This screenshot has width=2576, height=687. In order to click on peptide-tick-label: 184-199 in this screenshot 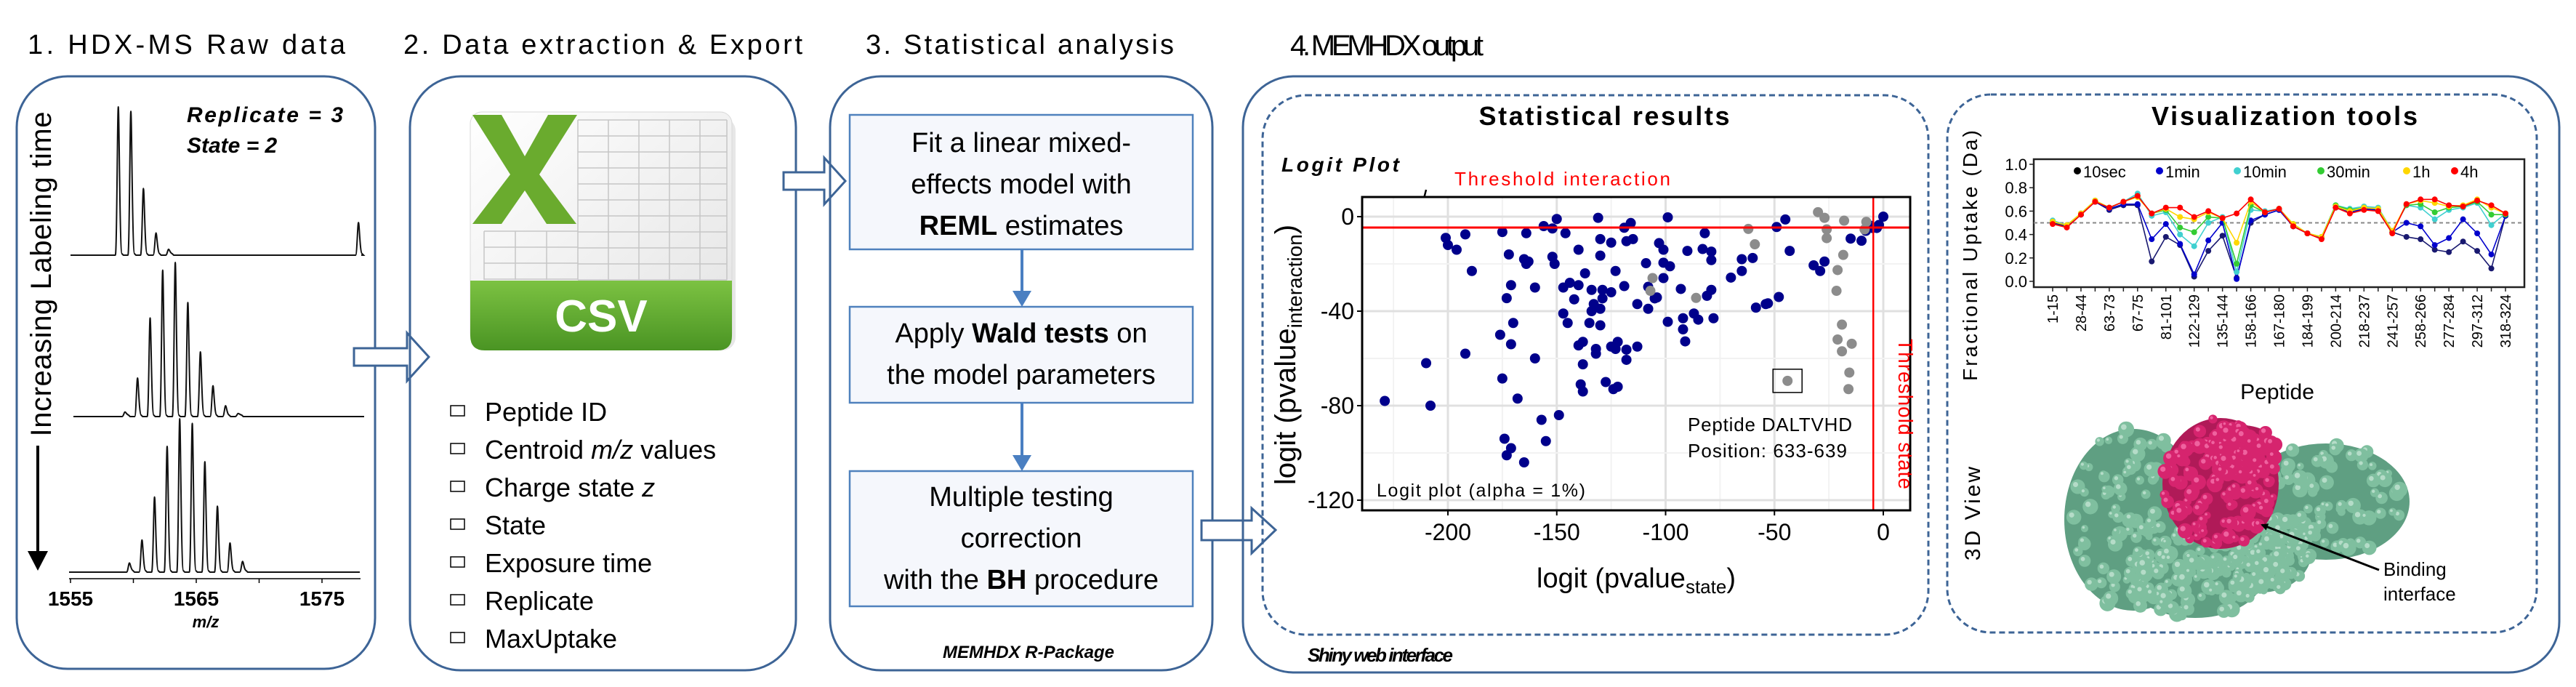, I will do `click(2308, 320)`.